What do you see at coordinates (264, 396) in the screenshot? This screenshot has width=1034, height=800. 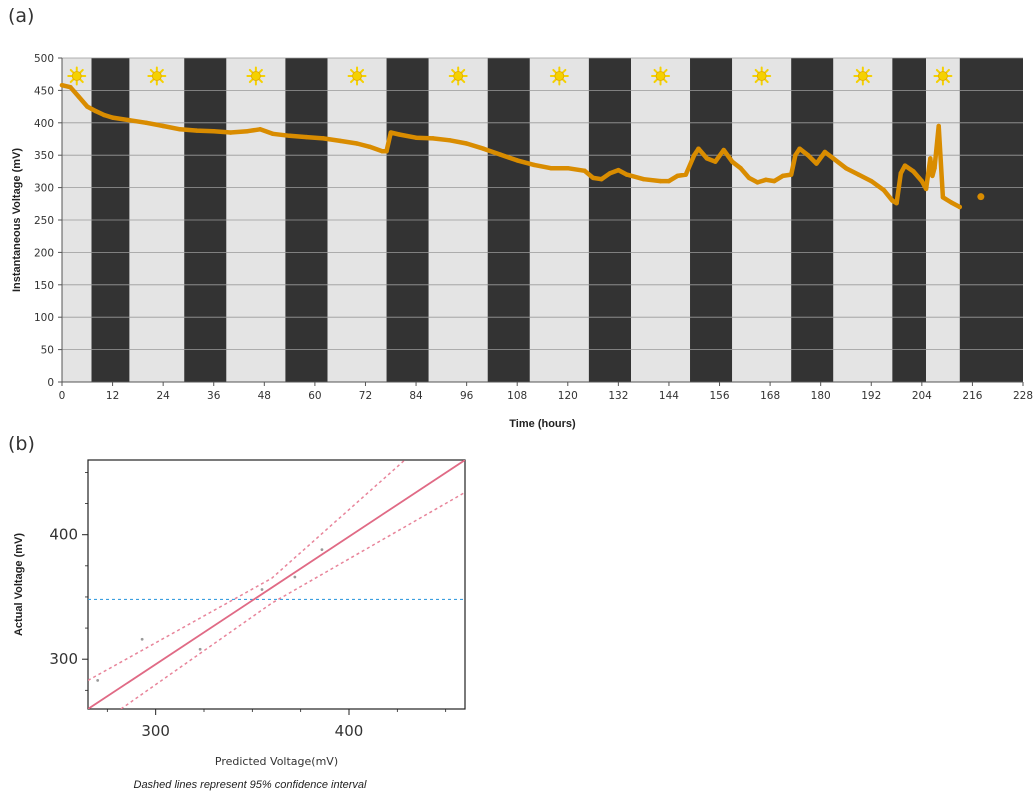 I see `x-tick-label: 48` at bounding box center [264, 396].